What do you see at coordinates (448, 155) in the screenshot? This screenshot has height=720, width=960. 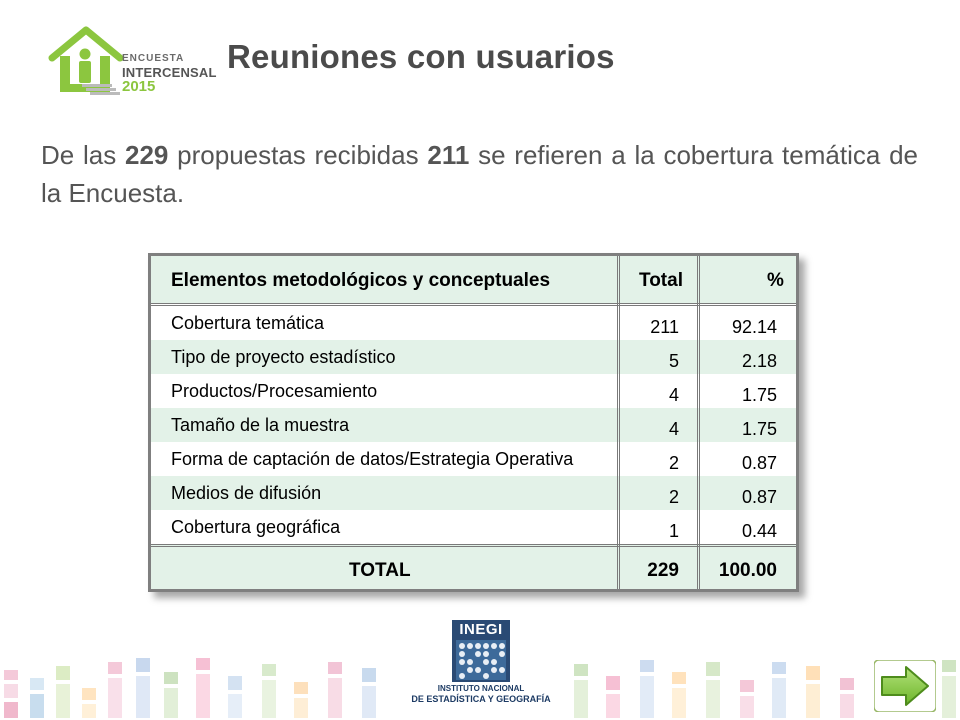 I see `intro-topic-count: 211` at bounding box center [448, 155].